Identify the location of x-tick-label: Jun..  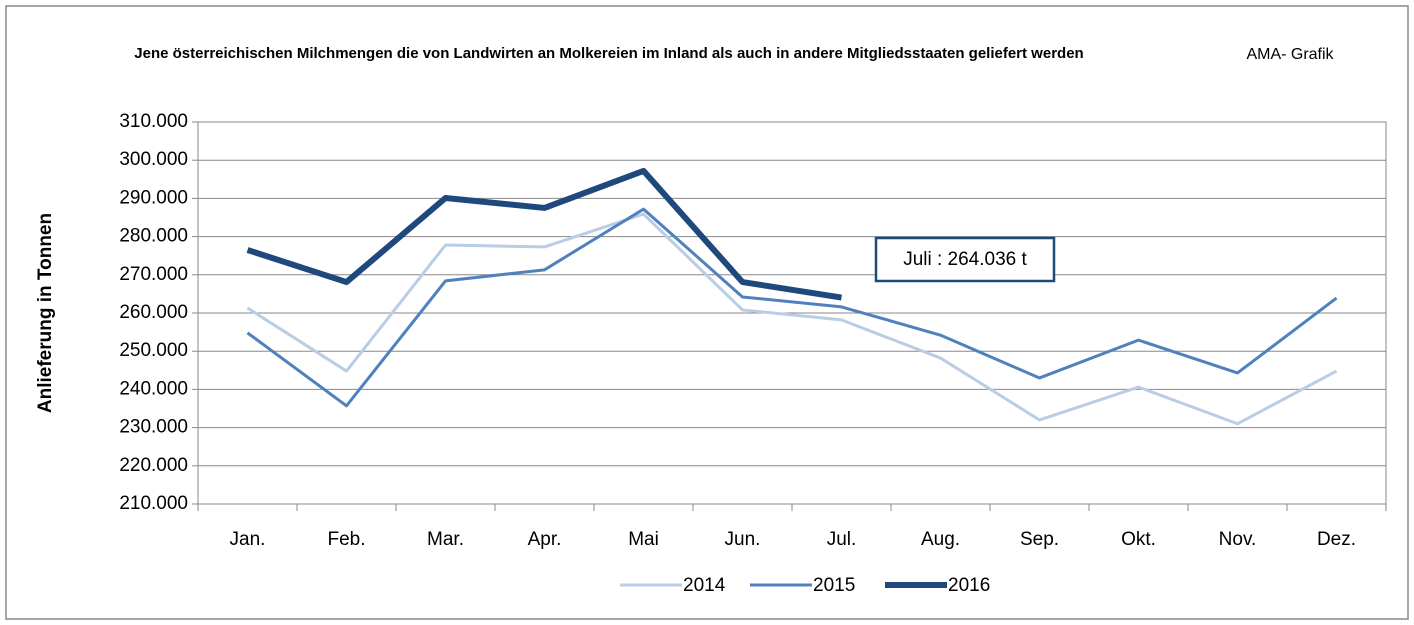
(743, 539).